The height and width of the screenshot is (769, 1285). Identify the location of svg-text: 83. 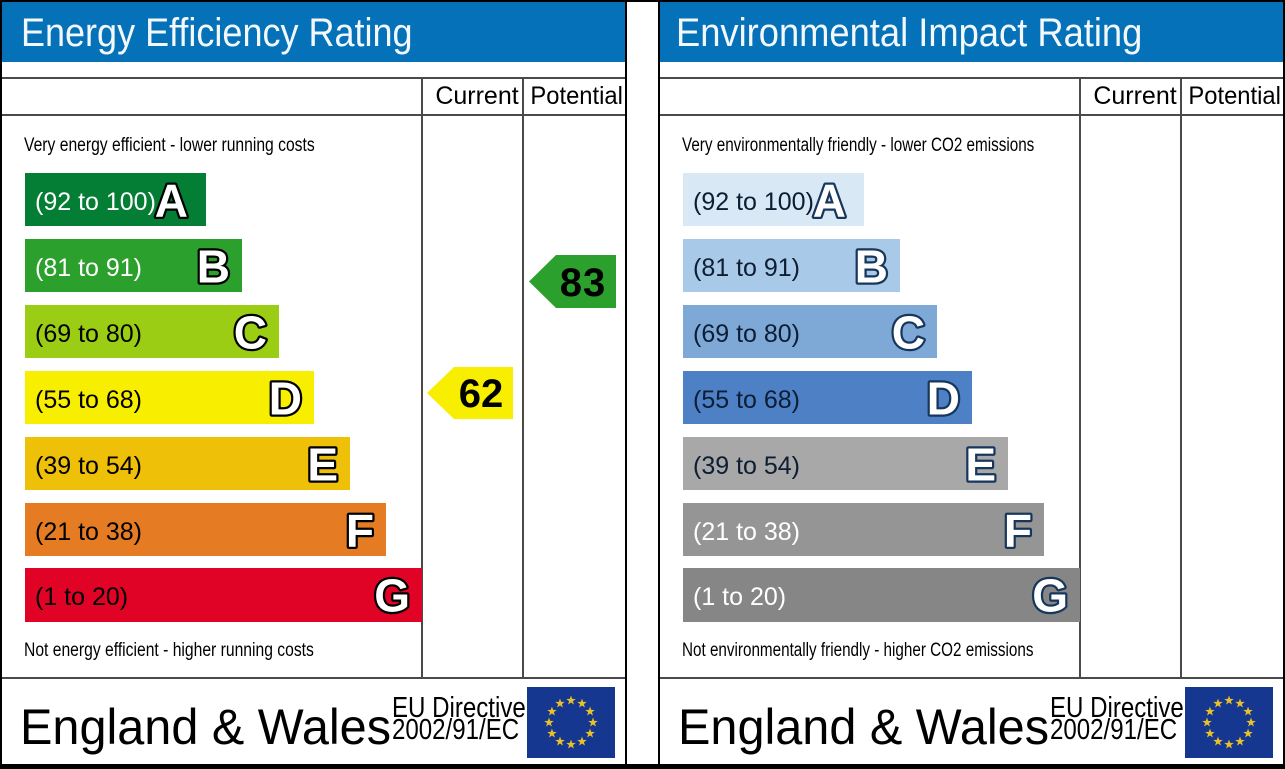
(582, 283).